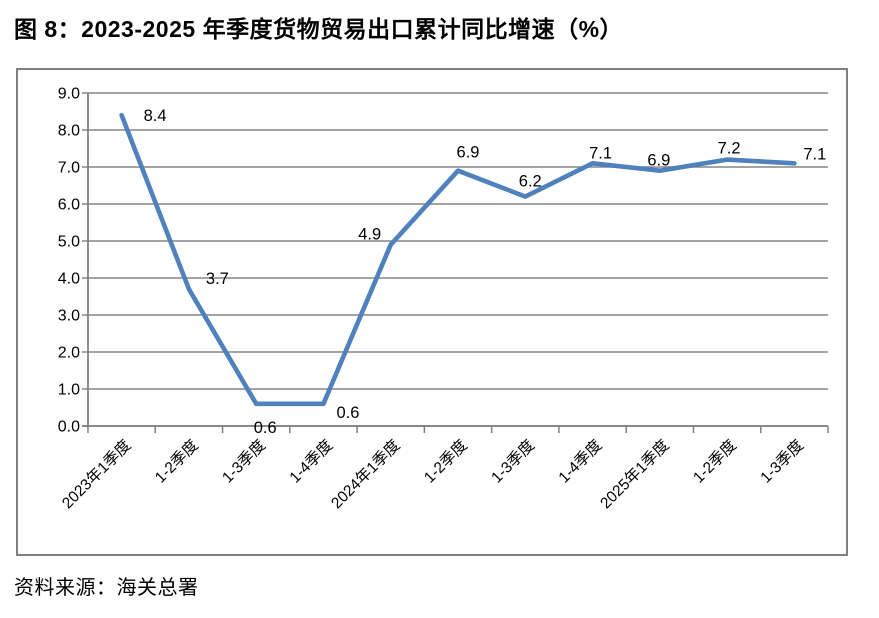 This screenshot has width=879, height=618. Describe the element at coordinates (96, 474) in the screenshot. I see `x-axis-tick-label: 2023年1季度` at that location.